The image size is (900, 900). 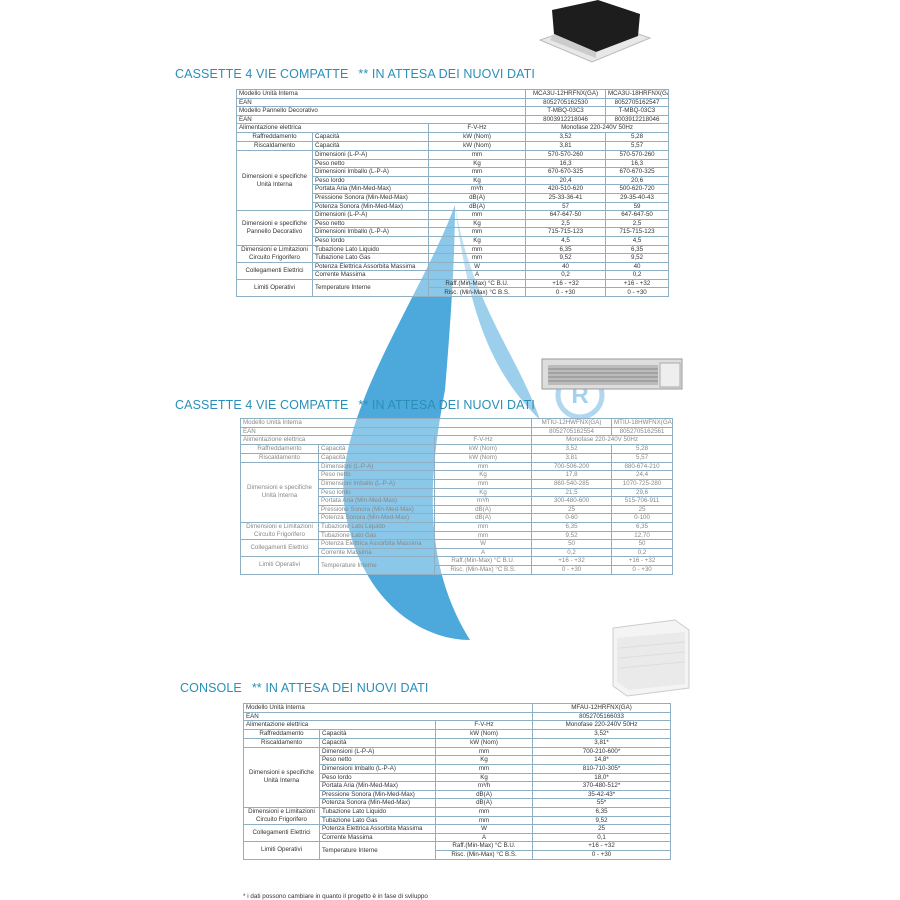 What do you see at coordinates (281, 833) in the screenshot?
I see `group-label: Collegamenti Elettrici` at bounding box center [281, 833].